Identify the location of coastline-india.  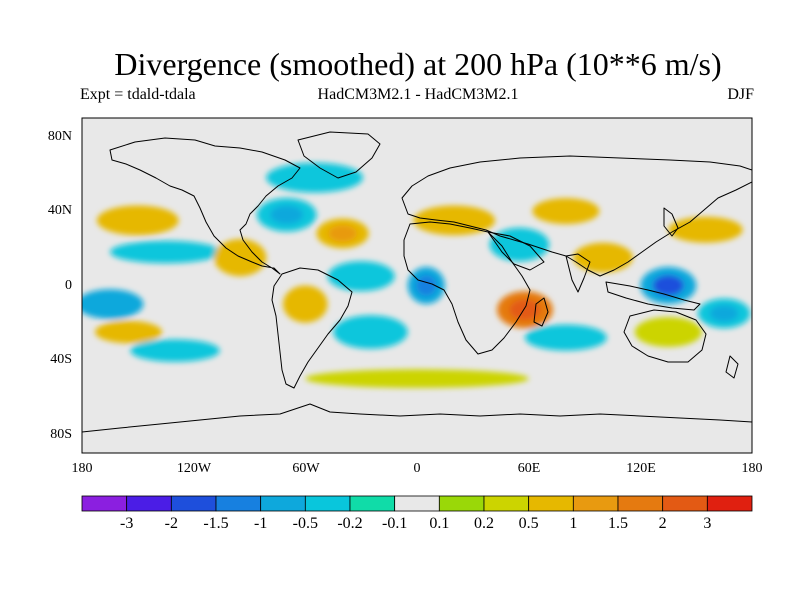
(578, 273).